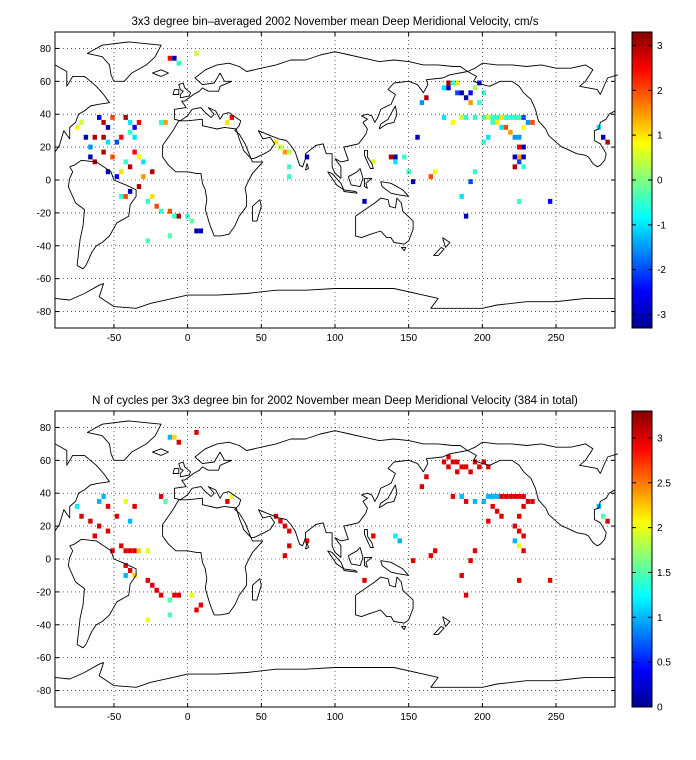  Describe the element at coordinates (649, 181) in the screenshot. I see `colorbar-ticks-top: -3 -2 -1 0 1 2 3` at that location.